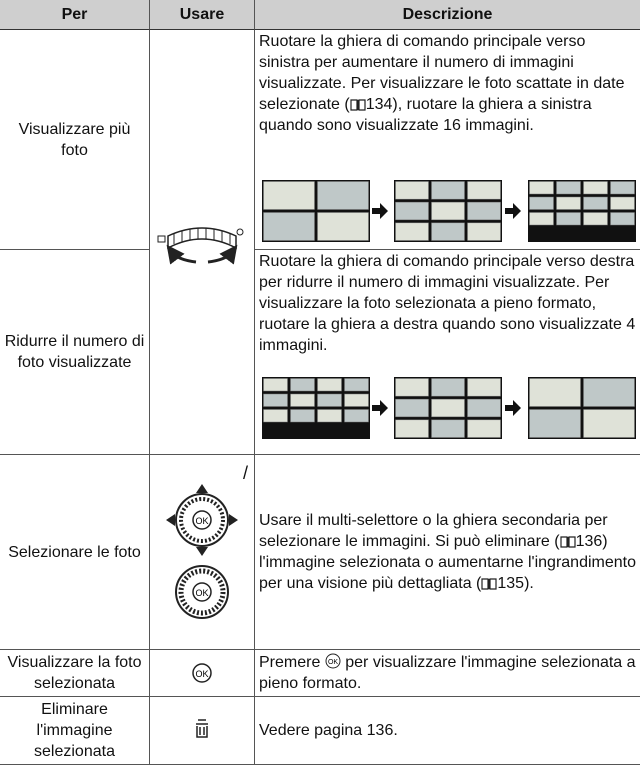 Image resolution: width=640 pixels, height=765 pixels. I want to click on slash: /, so click(246, 473).